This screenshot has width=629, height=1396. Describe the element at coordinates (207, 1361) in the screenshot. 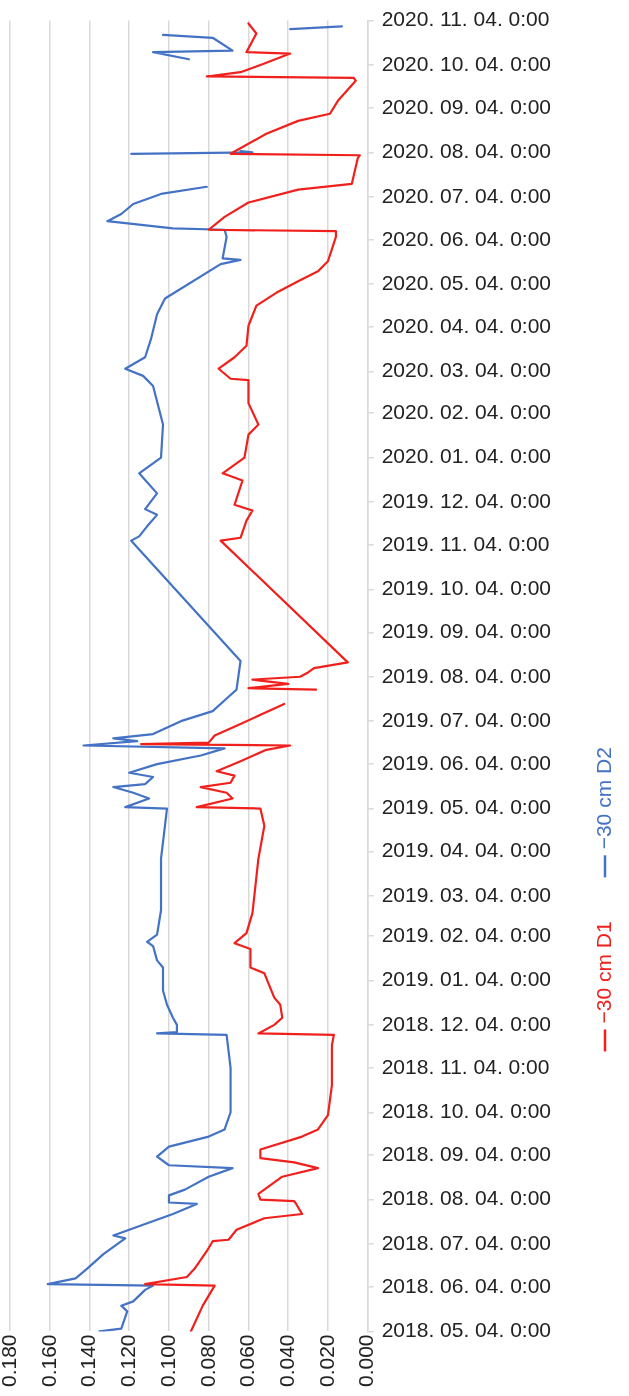

I see `x-tick-label: 0.080` at that location.